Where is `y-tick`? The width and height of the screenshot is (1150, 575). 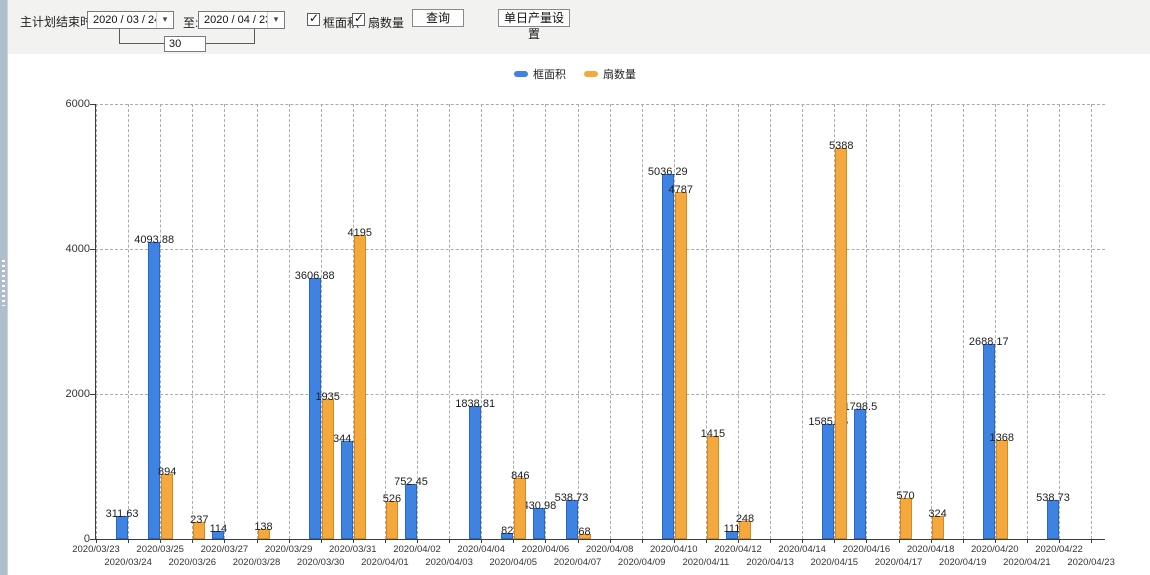 y-tick is located at coordinates (92, 249).